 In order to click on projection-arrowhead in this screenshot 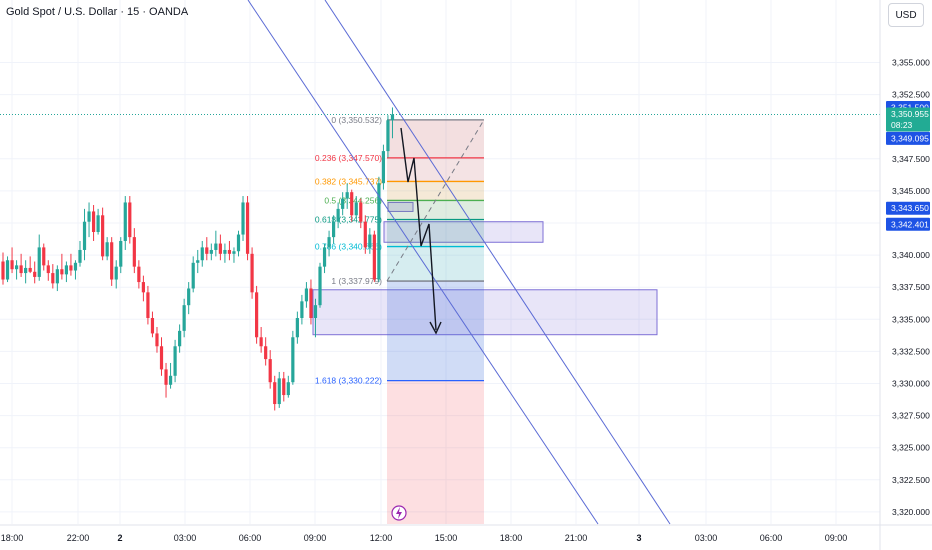, I will do `click(435, 328)`.